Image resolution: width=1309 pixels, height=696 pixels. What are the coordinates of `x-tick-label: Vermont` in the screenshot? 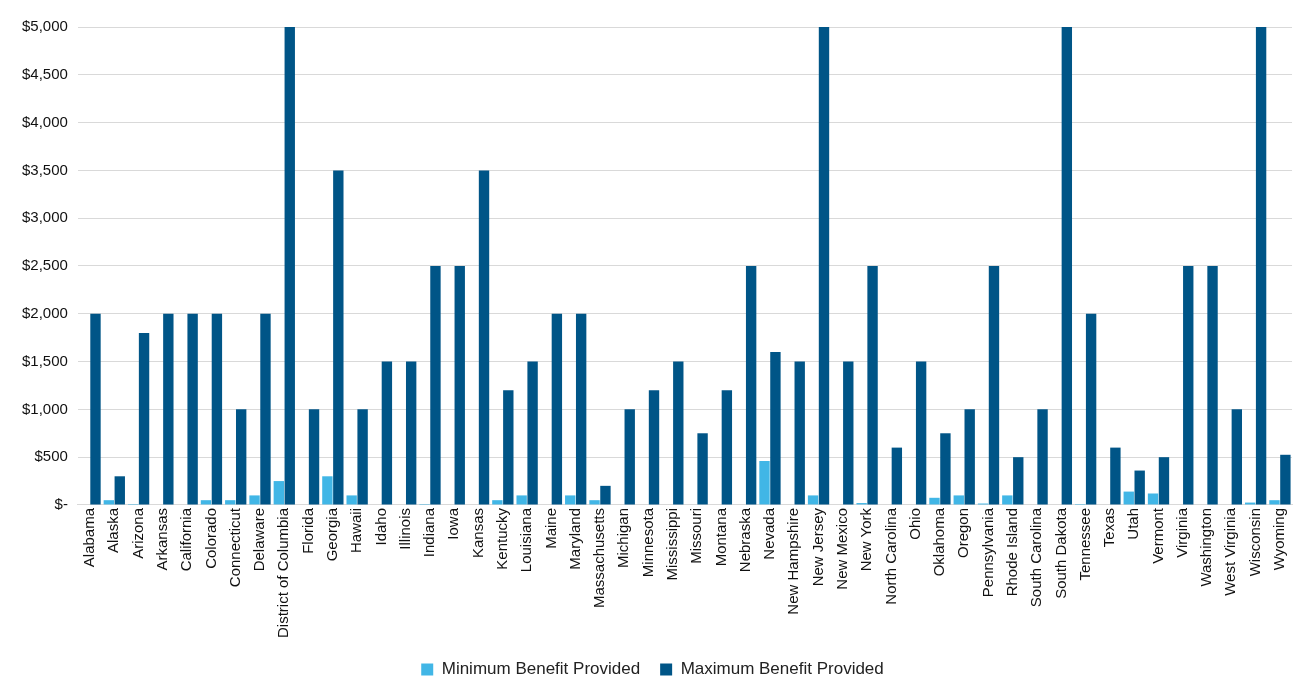 It's located at (1157, 535).